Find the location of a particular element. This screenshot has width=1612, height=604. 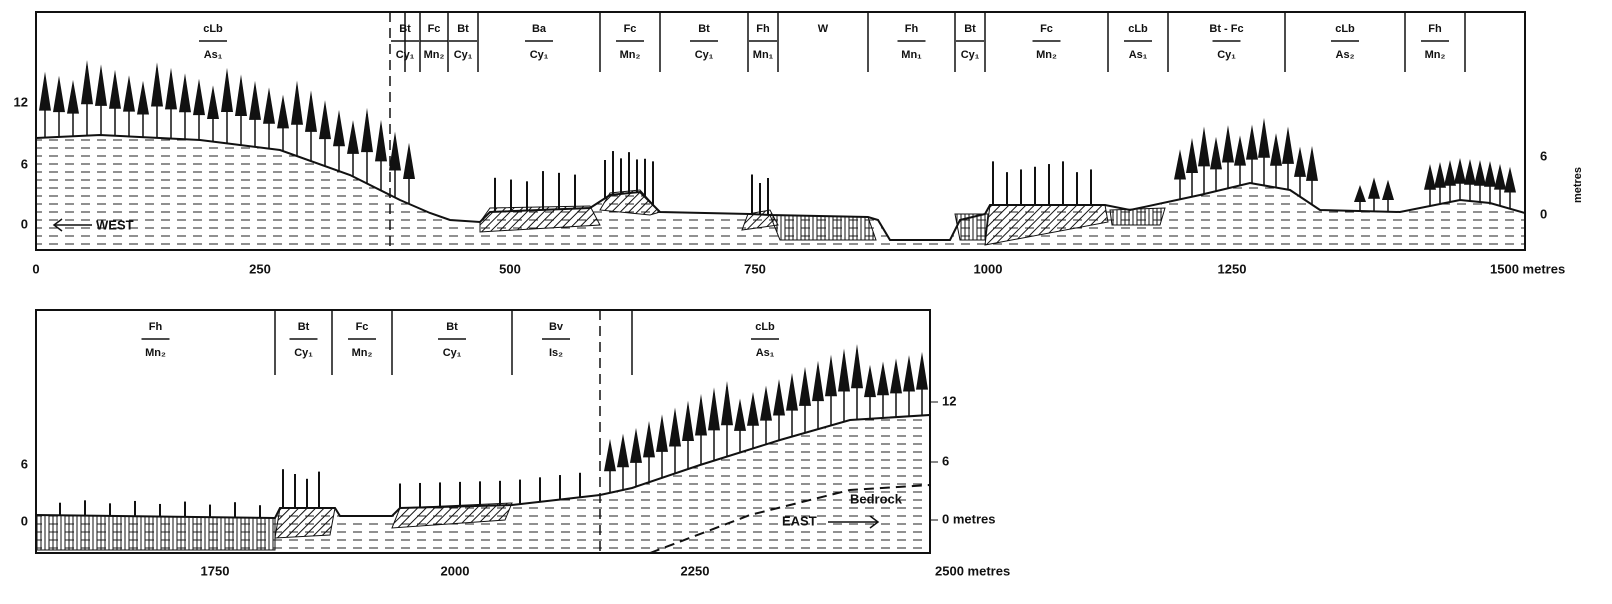

y-unit: metres is located at coordinates (1578, 185).